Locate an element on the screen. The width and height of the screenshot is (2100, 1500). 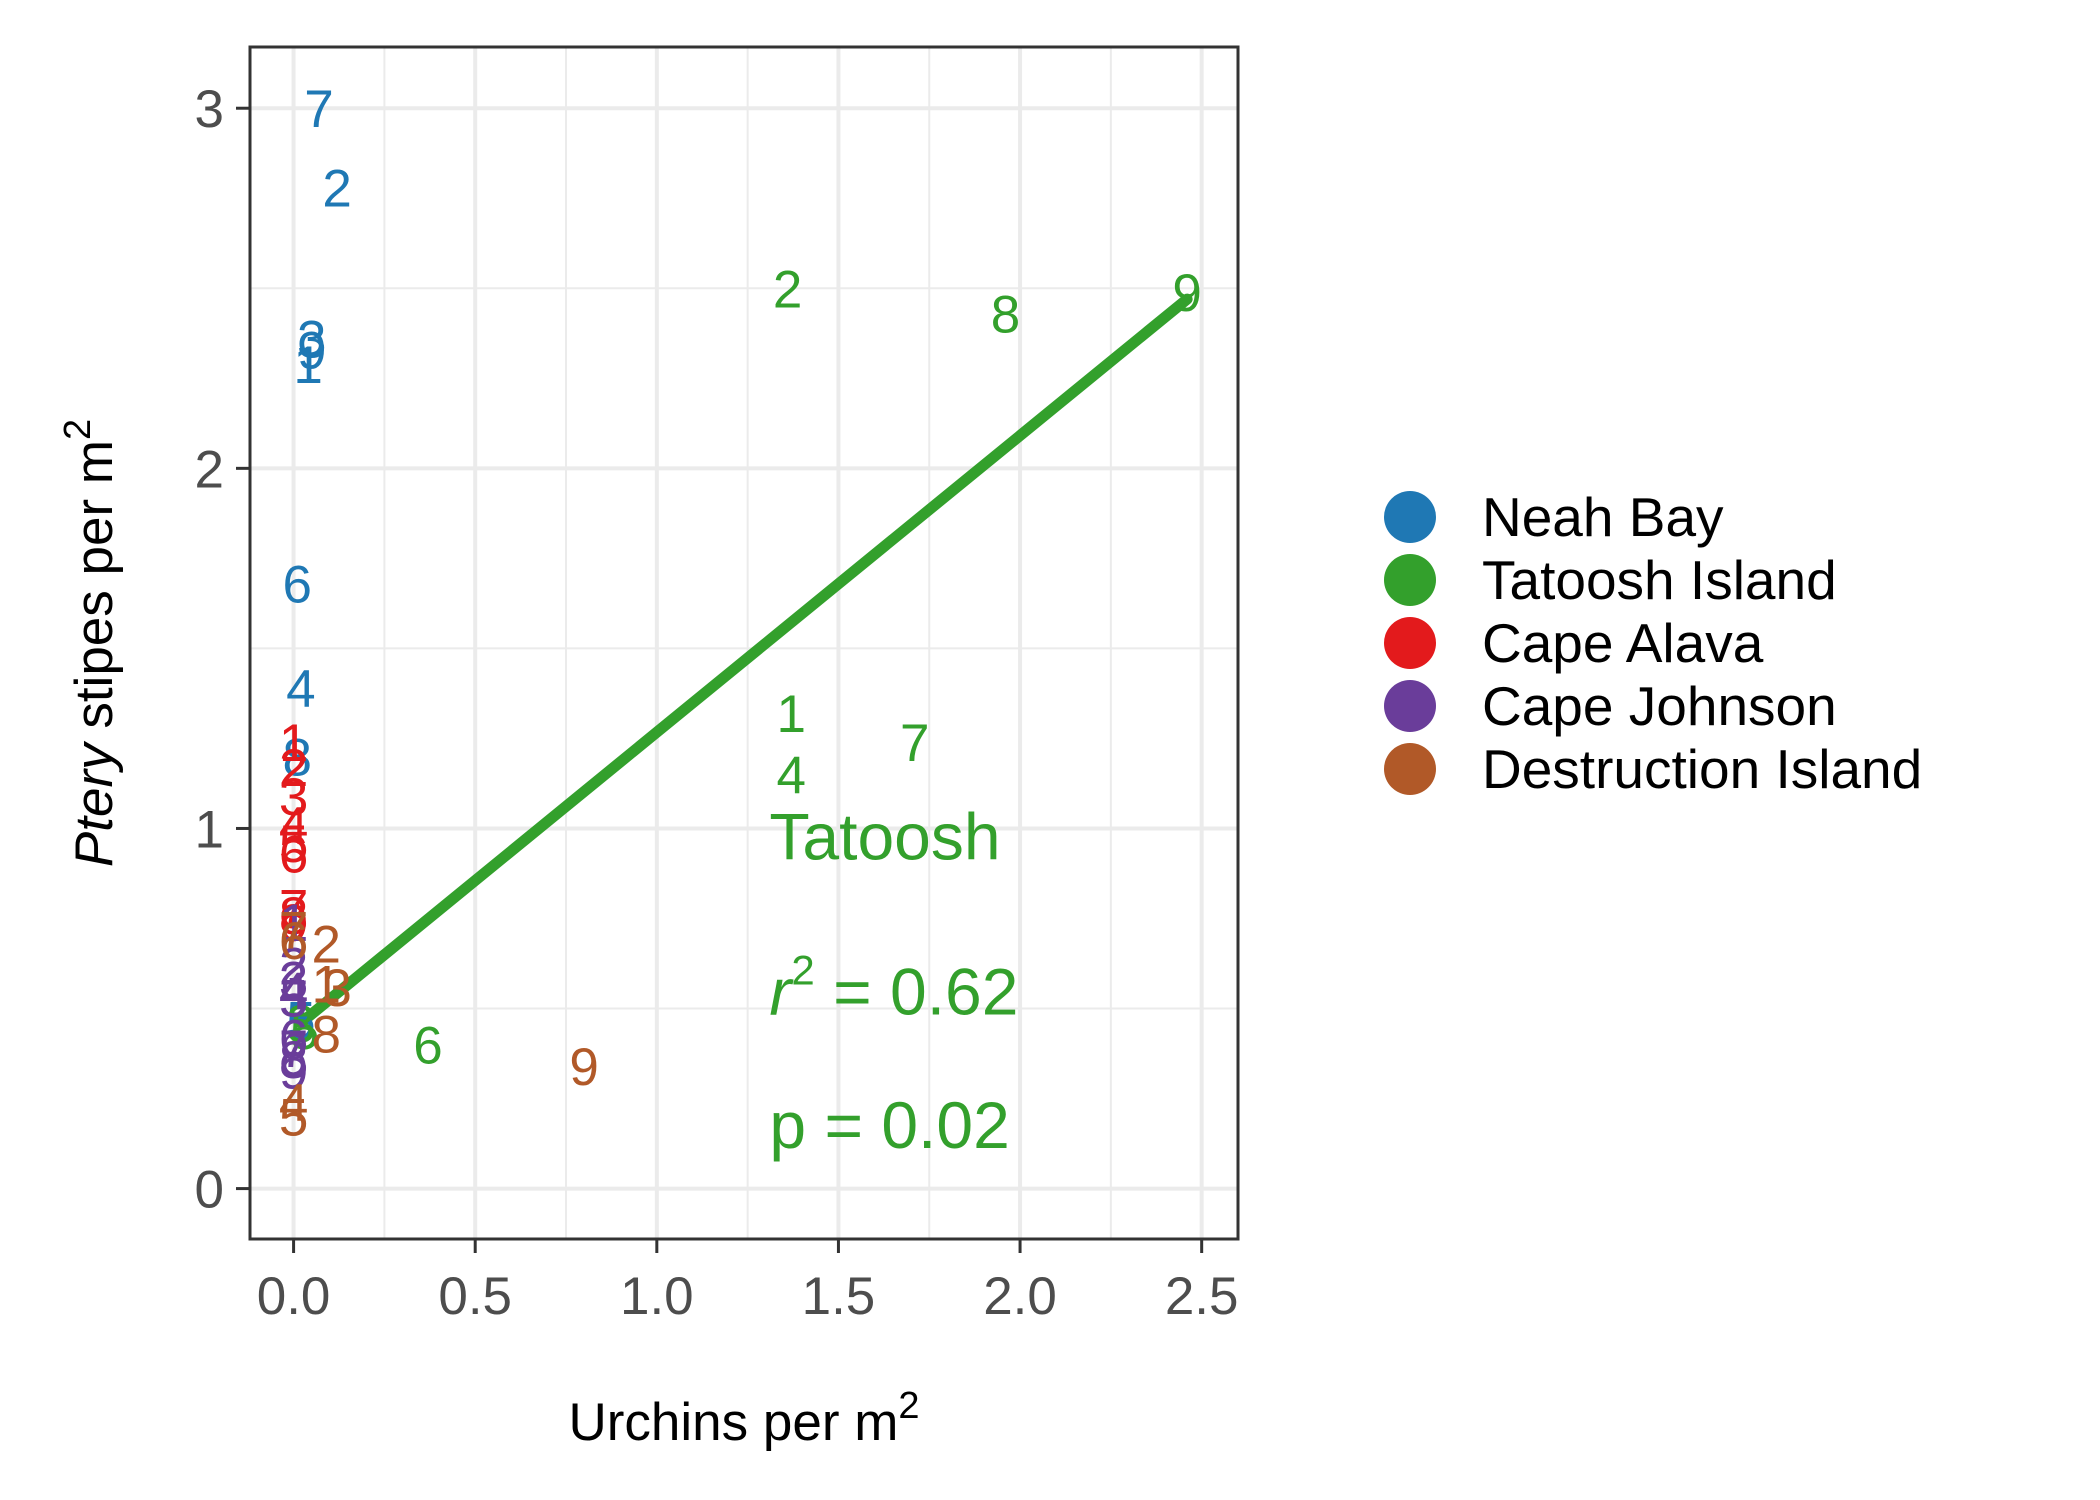
x-tick-label: 2.5 is located at coordinates (1202, 1296).